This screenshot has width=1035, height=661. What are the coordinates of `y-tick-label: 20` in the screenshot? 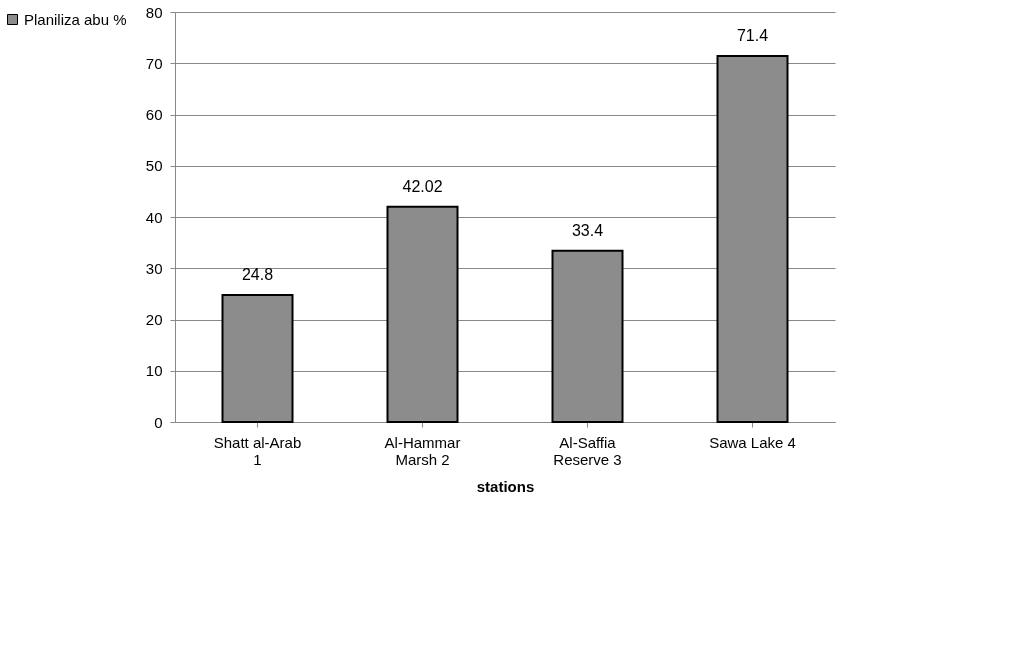 It's located at (154, 319).